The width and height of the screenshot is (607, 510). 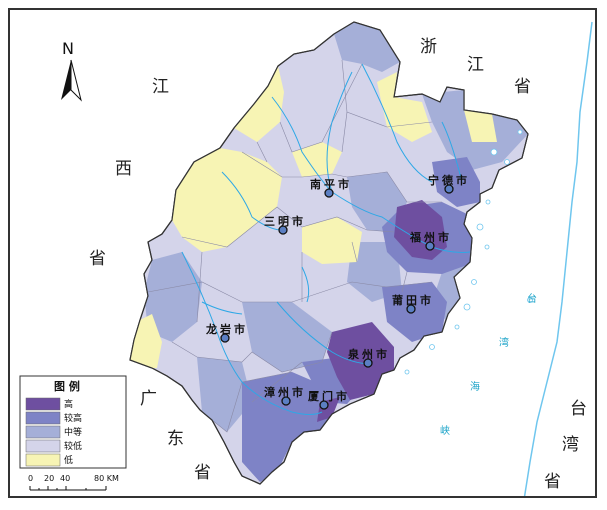 What do you see at coordinates (285, 221) in the screenshot?
I see `city-label-sanming: 三明市` at bounding box center [285, 221].